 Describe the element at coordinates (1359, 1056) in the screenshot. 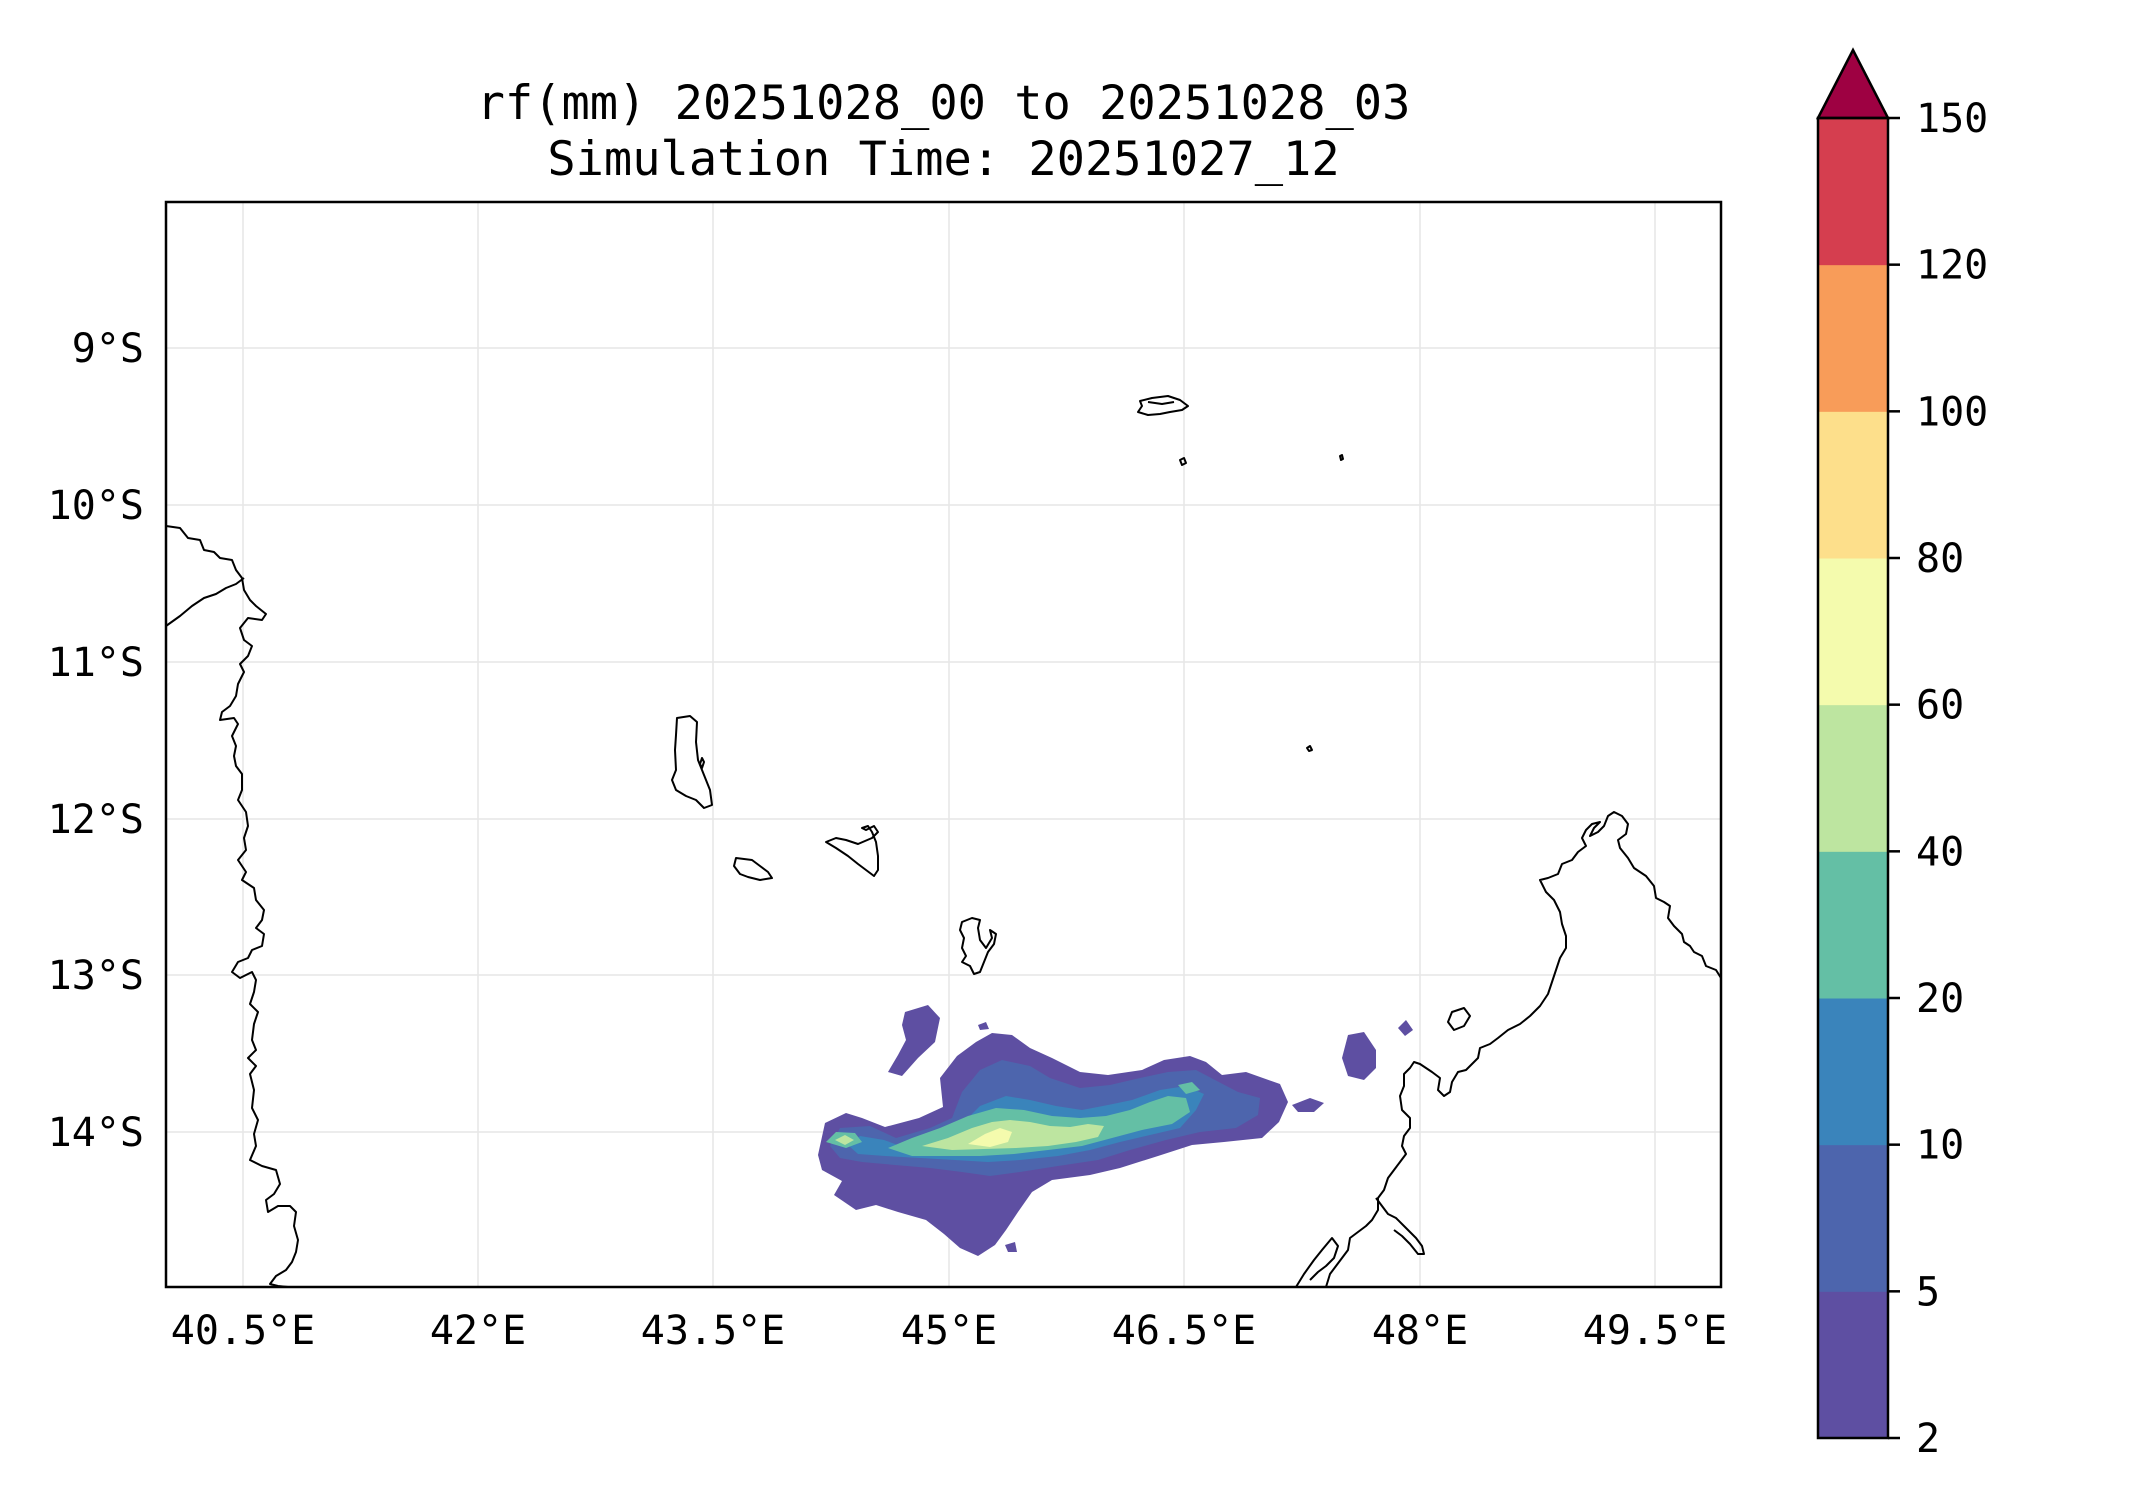

I see `rain-cell-east` at that location.